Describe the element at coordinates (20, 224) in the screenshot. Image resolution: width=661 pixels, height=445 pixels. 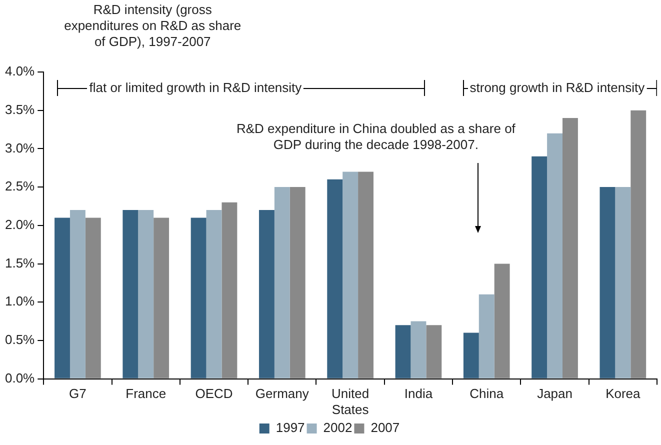
I see `y-tick-label: 2.0%` at that location.